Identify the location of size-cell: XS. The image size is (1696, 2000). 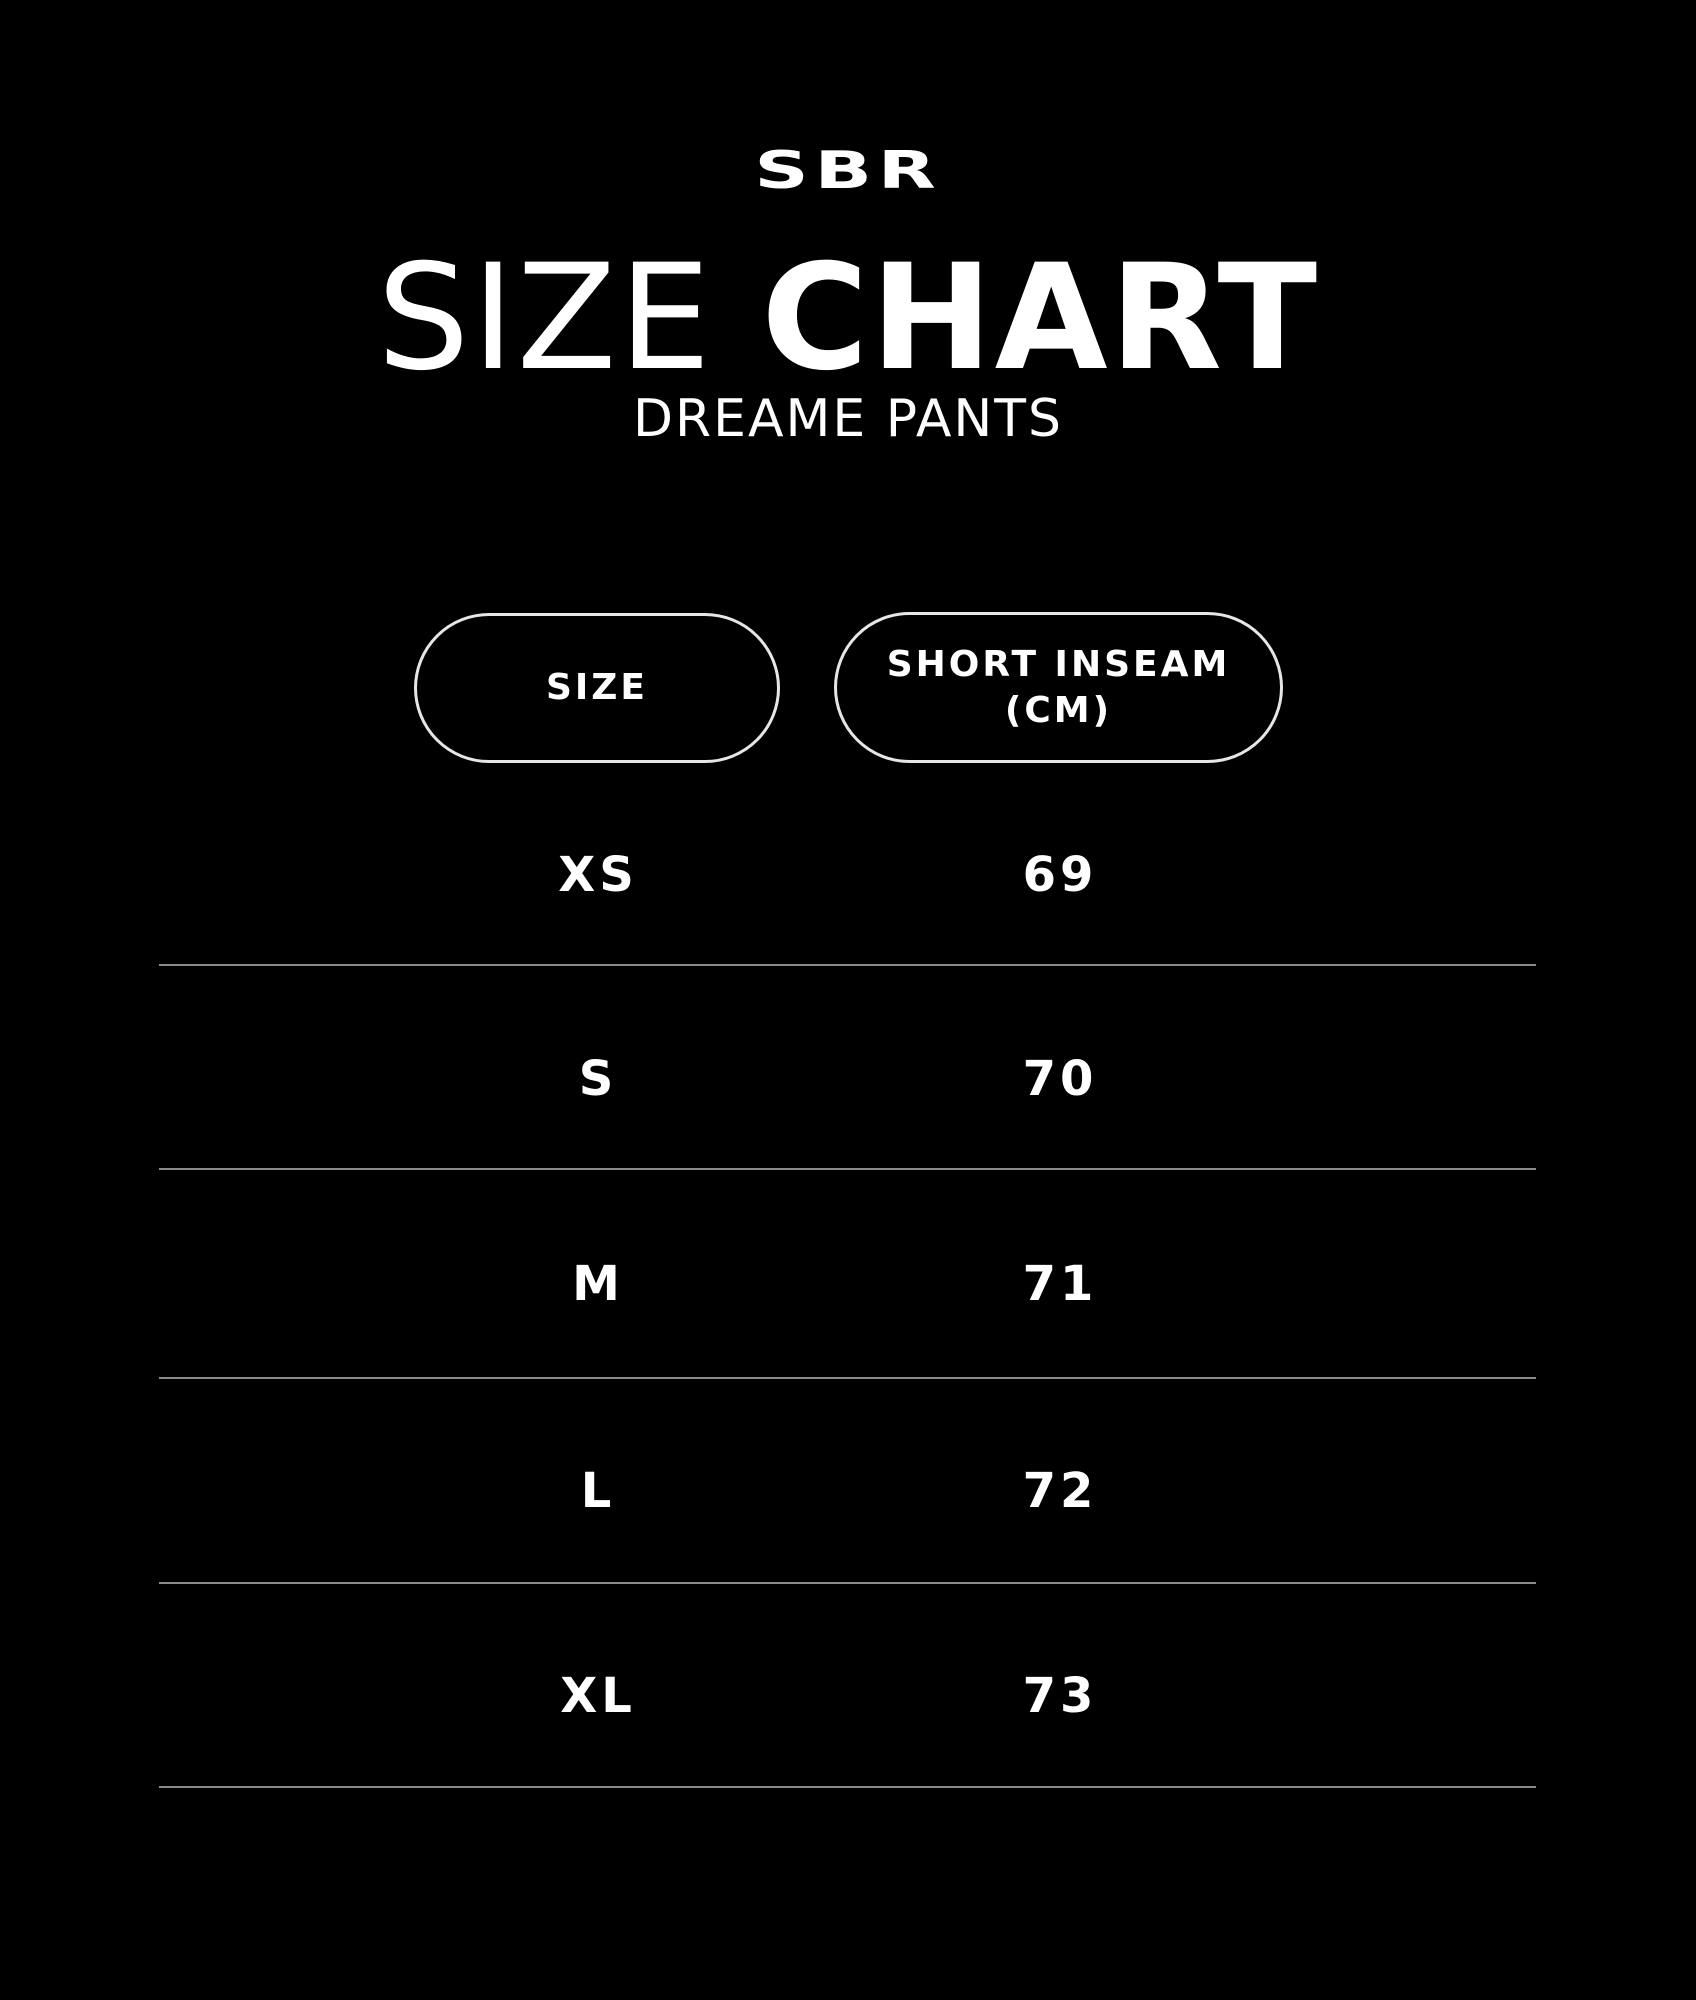
(598, 875).